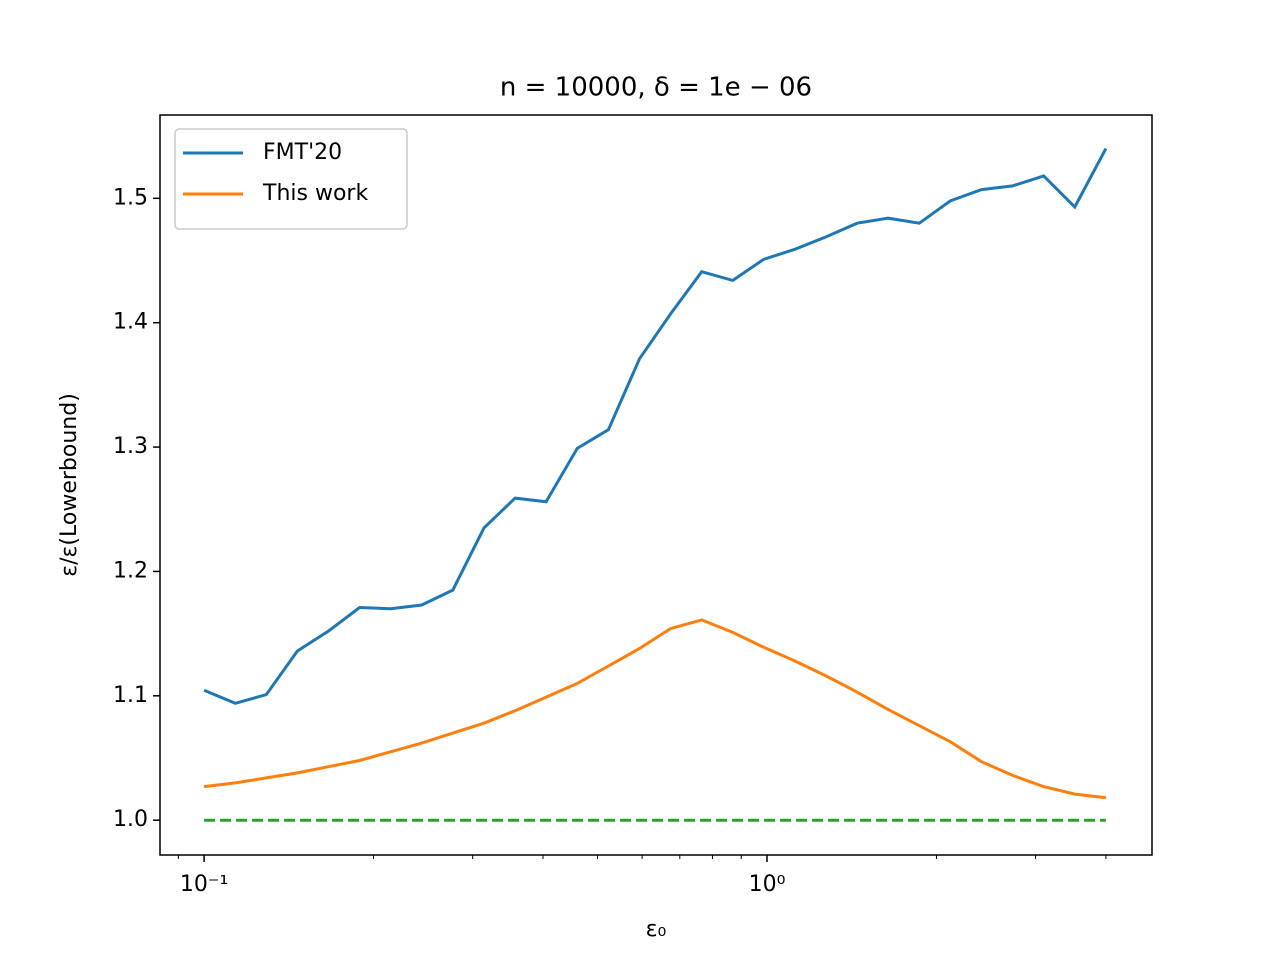 Image resolution: width=1280 pixels, height=960 pixels. I want to click on x-axis-label: ε₀, so click(656, 929).